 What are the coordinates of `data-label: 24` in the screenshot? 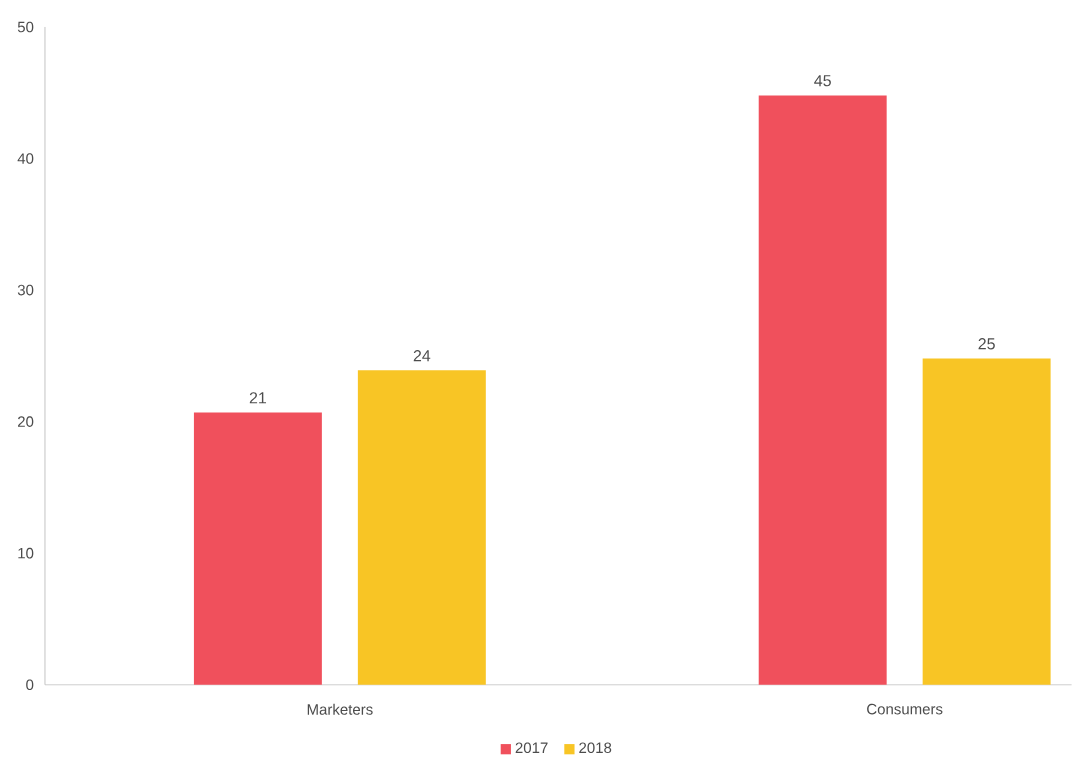 It's located at (422, 356).